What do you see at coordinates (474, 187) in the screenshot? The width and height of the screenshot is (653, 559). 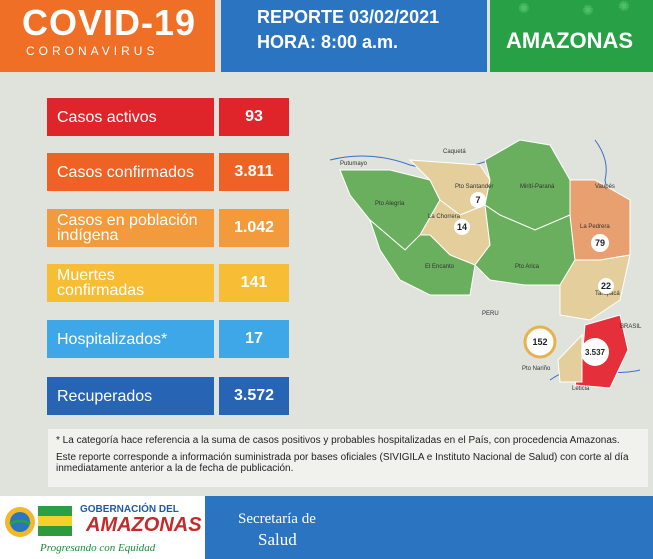 I see `label-pto-santander: Pto Santander` at bounding box center [474, 187].